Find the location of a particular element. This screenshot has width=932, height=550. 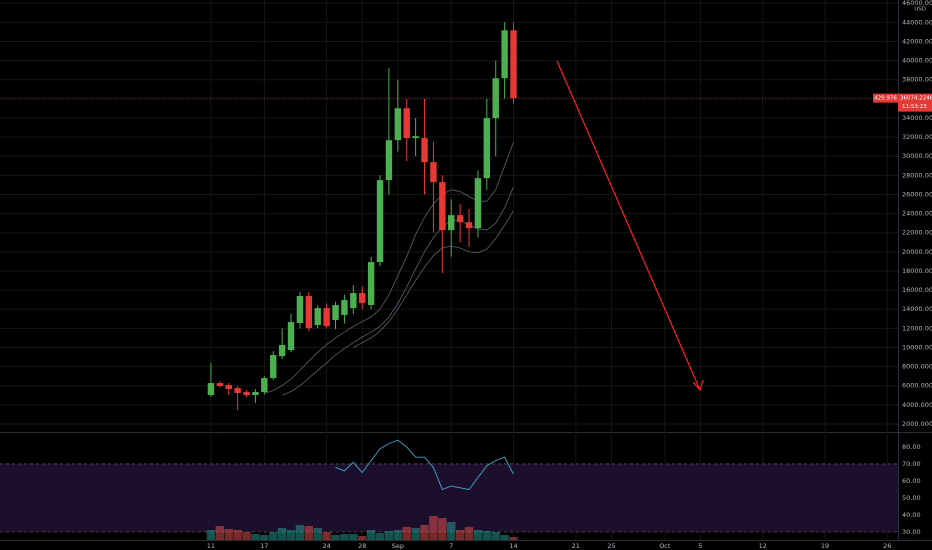

change-box is located at coordinates (885, 98).